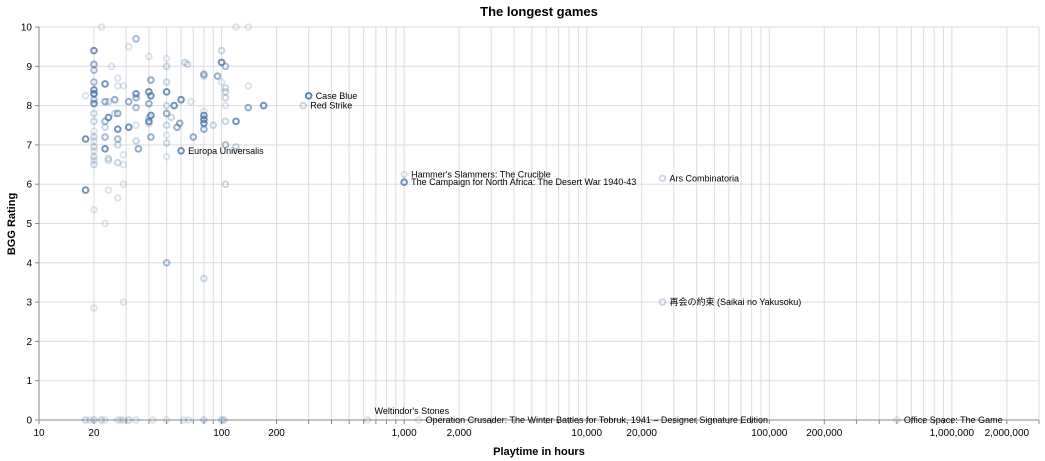 Image resolution: width=1045 pixels, height=461 pixels. What do you see at coordinates (94, 433) in the screenshot?
I see `x-tick-label: 20` at bounding box center [94, 433].